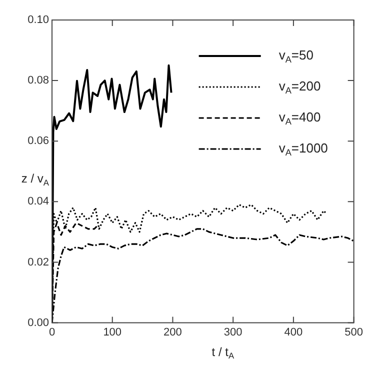 Image resolution: width=374 pixels, height=374 pixels. Describe the element at coordinates (52, 332) in the screenshot. I see `x-tick-label: 0` at that location.